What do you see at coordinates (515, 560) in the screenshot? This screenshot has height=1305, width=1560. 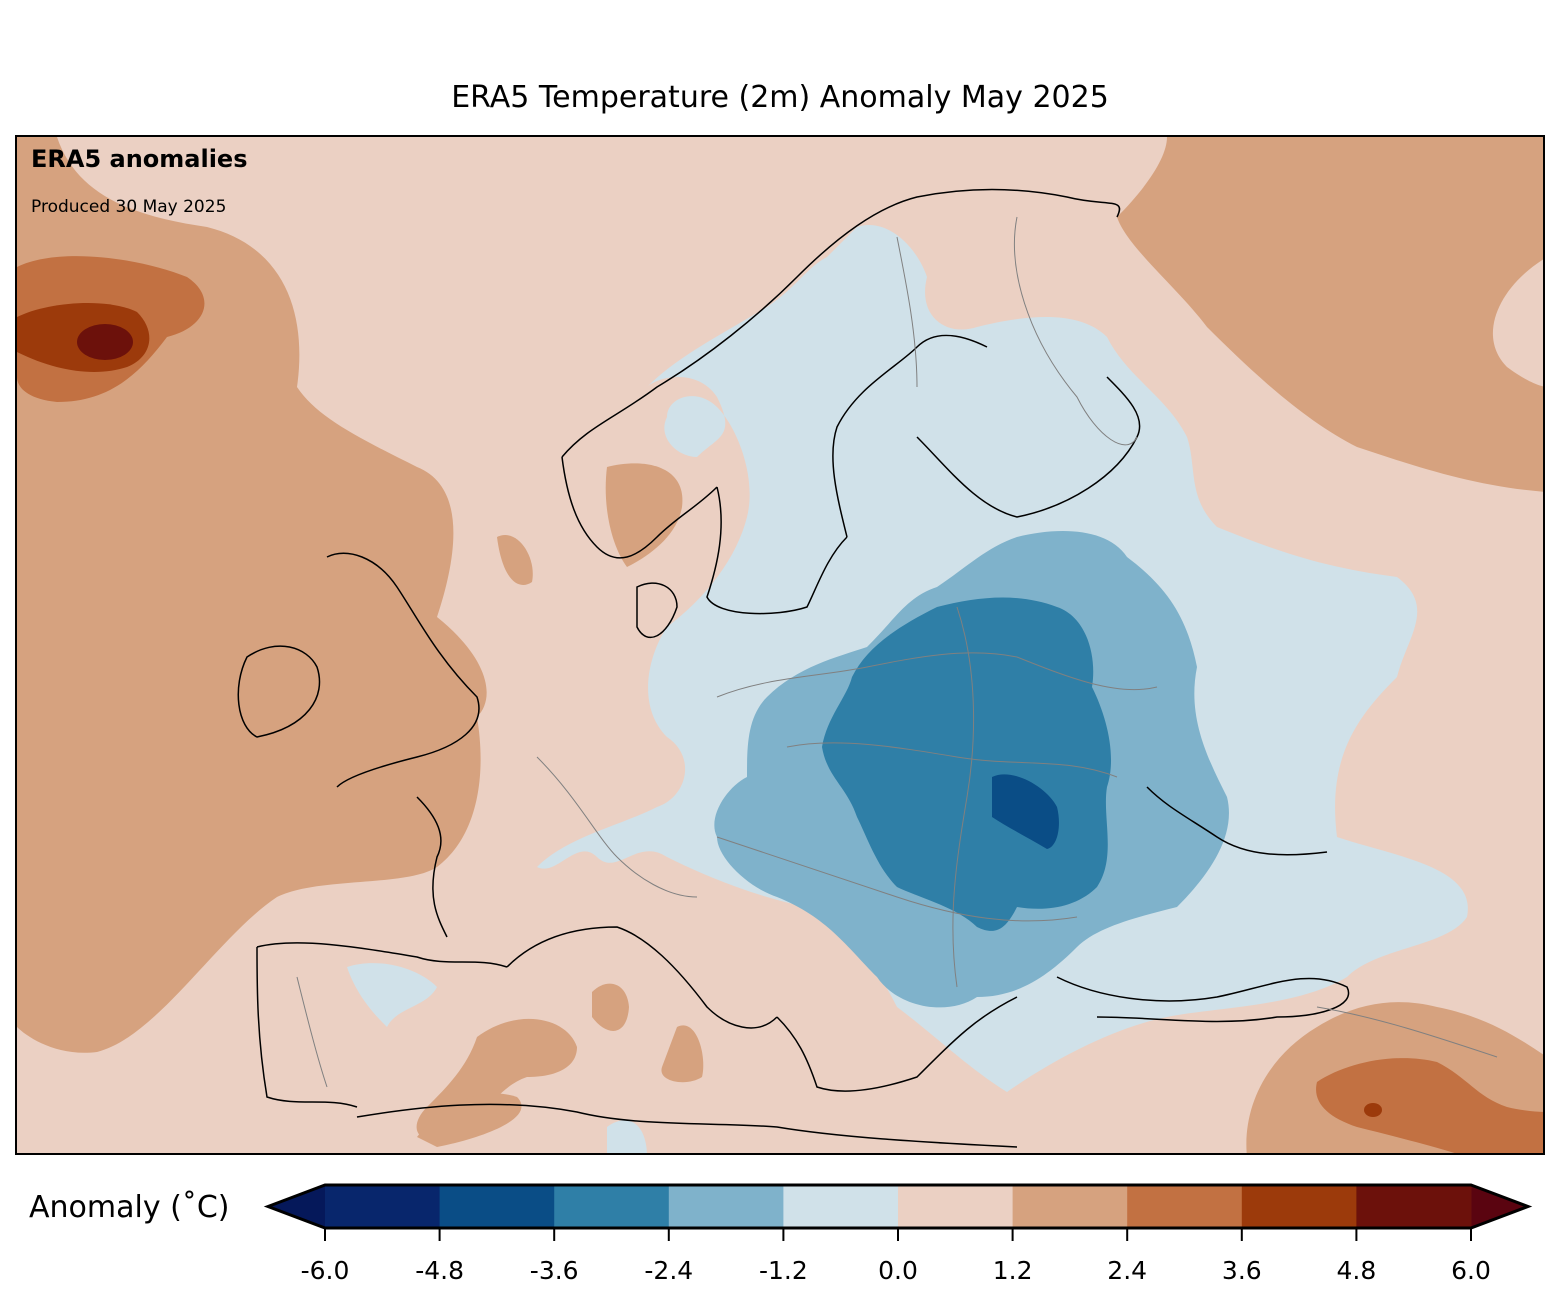 I see `north-sea-warm-patch` at bounding box center [515, 560].